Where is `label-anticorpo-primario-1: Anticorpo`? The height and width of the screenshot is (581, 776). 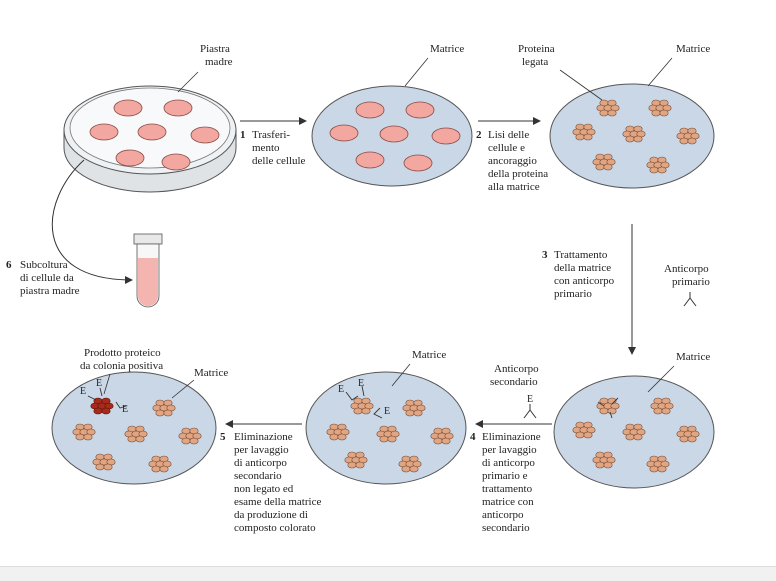 label-anticorpo-primario-1: Anticorpo is located at coordinates (686, 269).